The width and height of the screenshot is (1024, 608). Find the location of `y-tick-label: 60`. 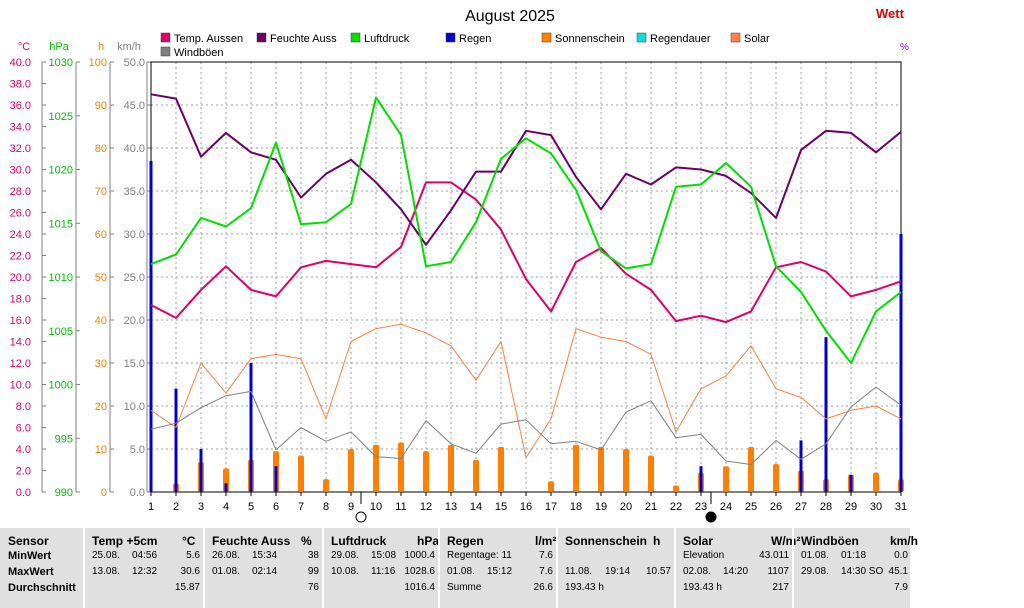

y-tick-label: 60 is located at coordinates (101, 235).